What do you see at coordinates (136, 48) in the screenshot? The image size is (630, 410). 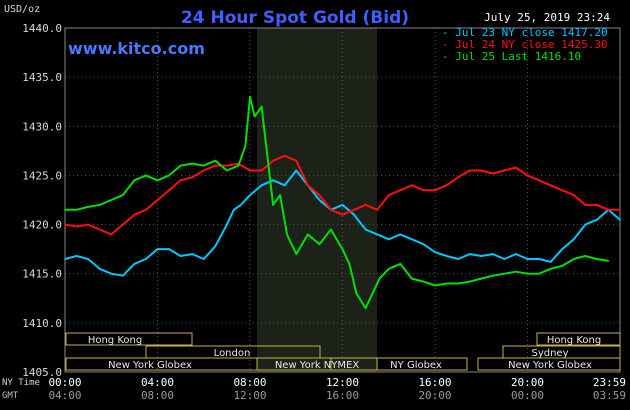 I see `watermark-url: www.kitco.com` at bounding box center [136, 48].